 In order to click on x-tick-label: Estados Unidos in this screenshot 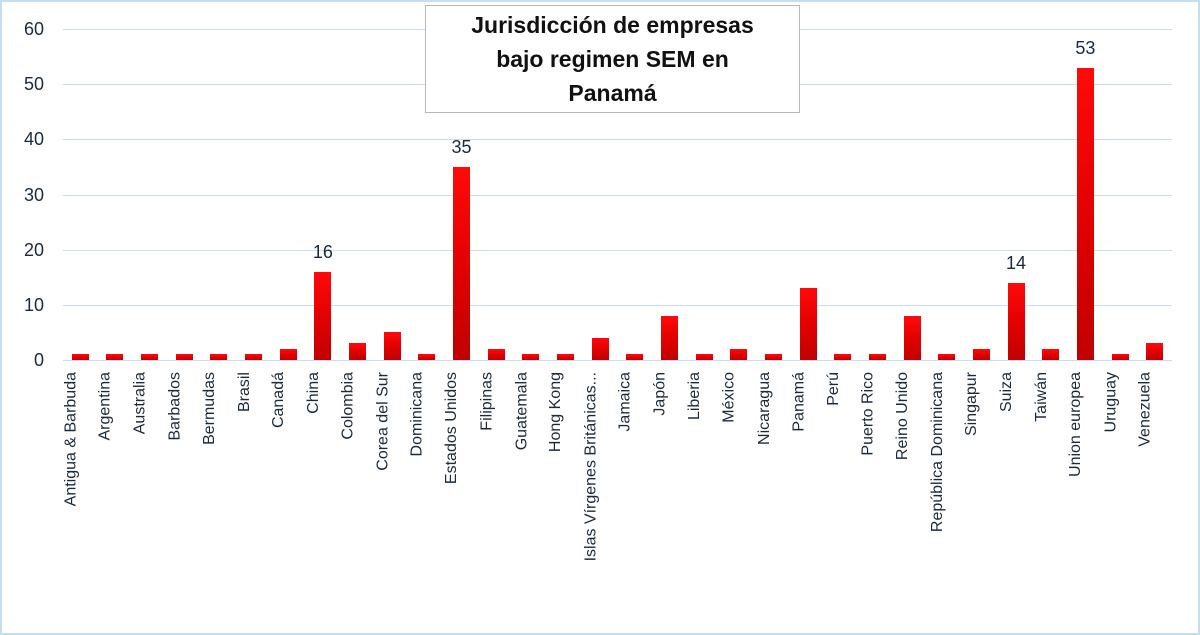, I will do `click(452, 428)`.